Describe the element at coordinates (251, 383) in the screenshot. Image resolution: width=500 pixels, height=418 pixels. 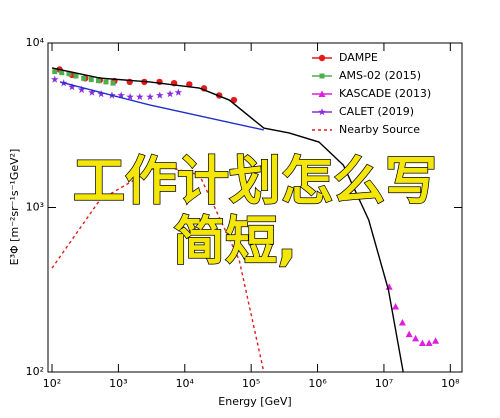
I see `x-tick-label: 10⁵` at that location.